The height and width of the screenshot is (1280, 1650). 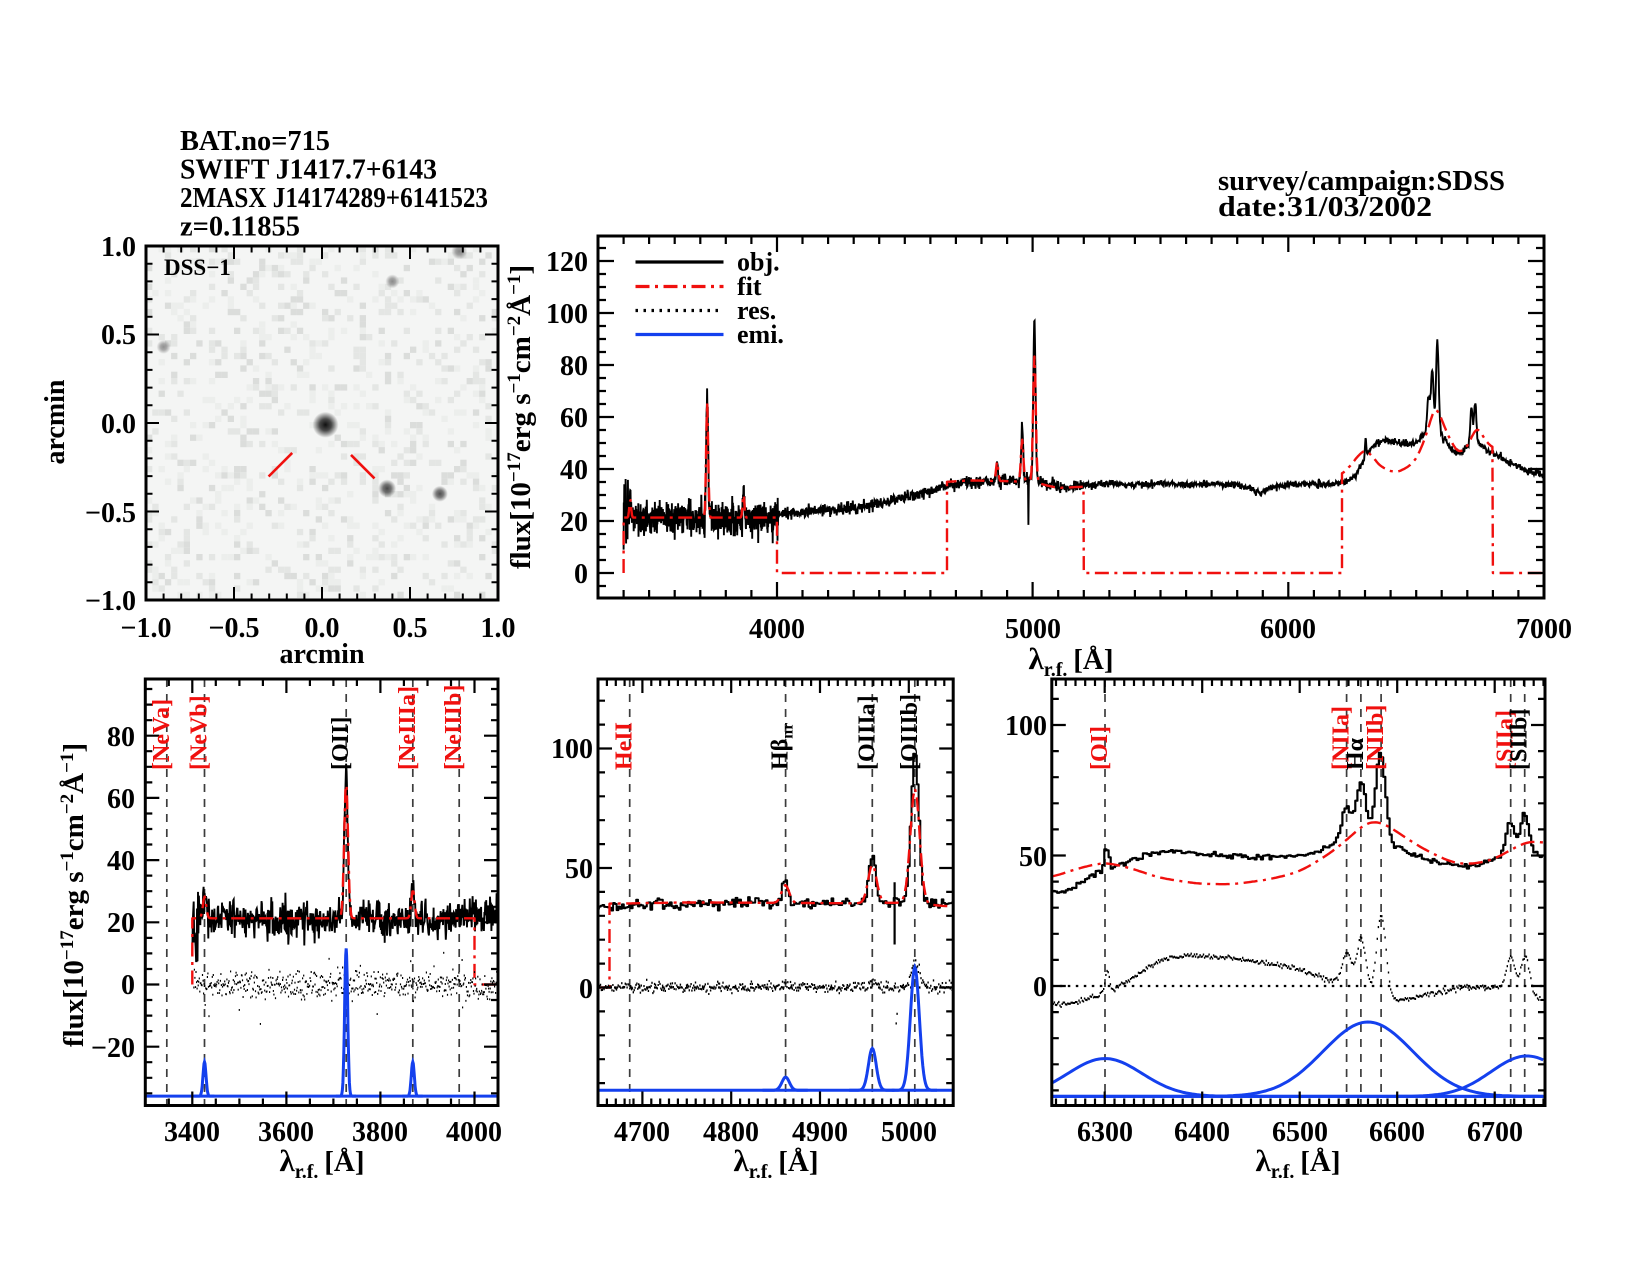 I want to click on svg-text: [NeVb], so click(x=200, y=732).